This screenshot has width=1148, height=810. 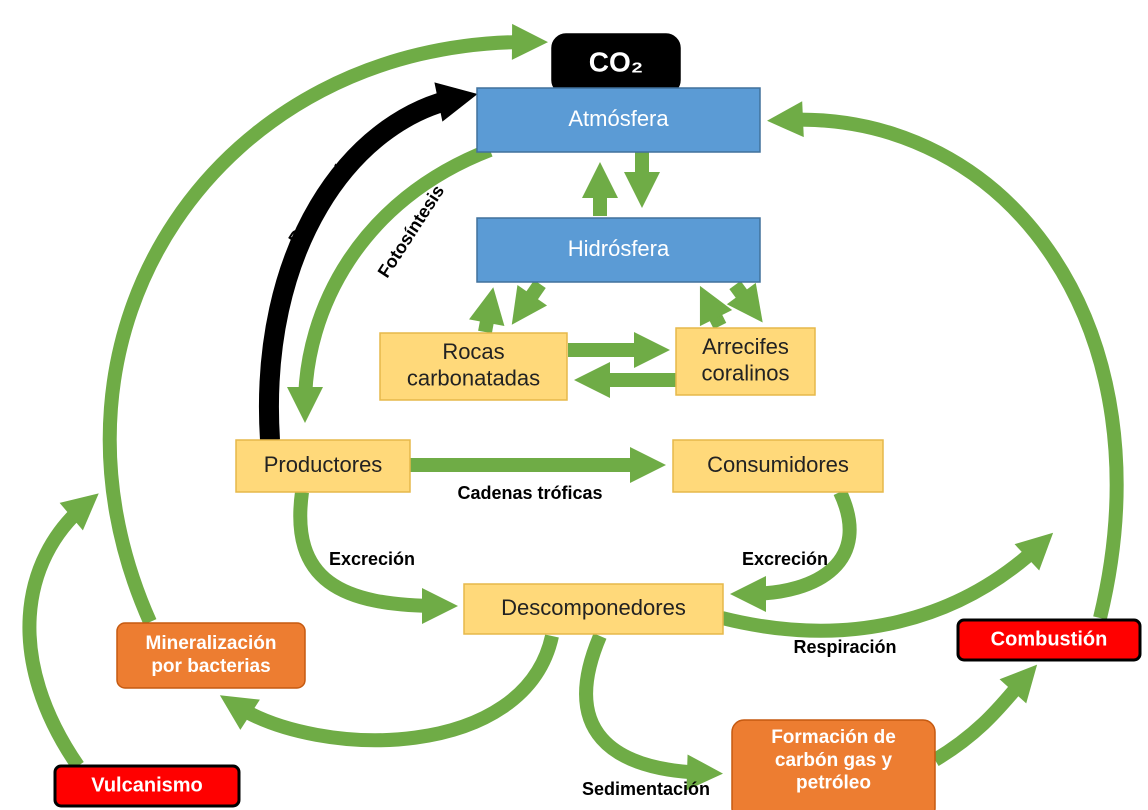 I want to click on node-vulcanismo: Vulcanismo, so click(x=147, y=786).